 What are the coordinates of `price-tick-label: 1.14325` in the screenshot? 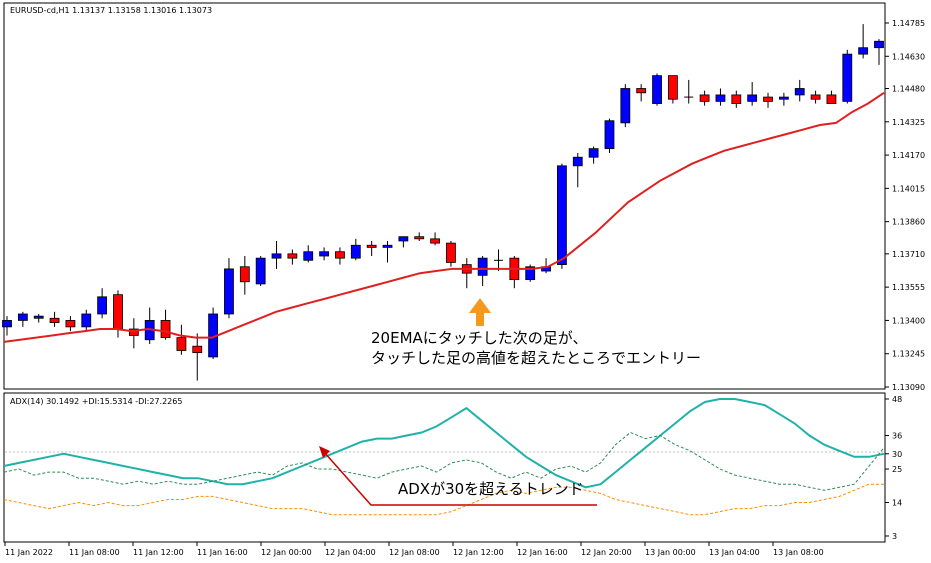 It's located at (908, 122).